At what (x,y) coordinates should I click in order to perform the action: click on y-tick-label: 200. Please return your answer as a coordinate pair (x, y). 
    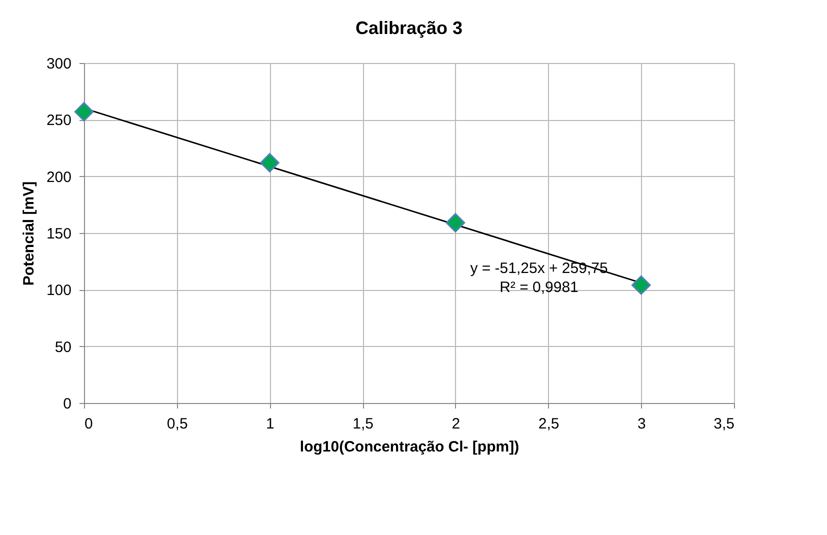
    Looking at the image, I should click on (59, 177).